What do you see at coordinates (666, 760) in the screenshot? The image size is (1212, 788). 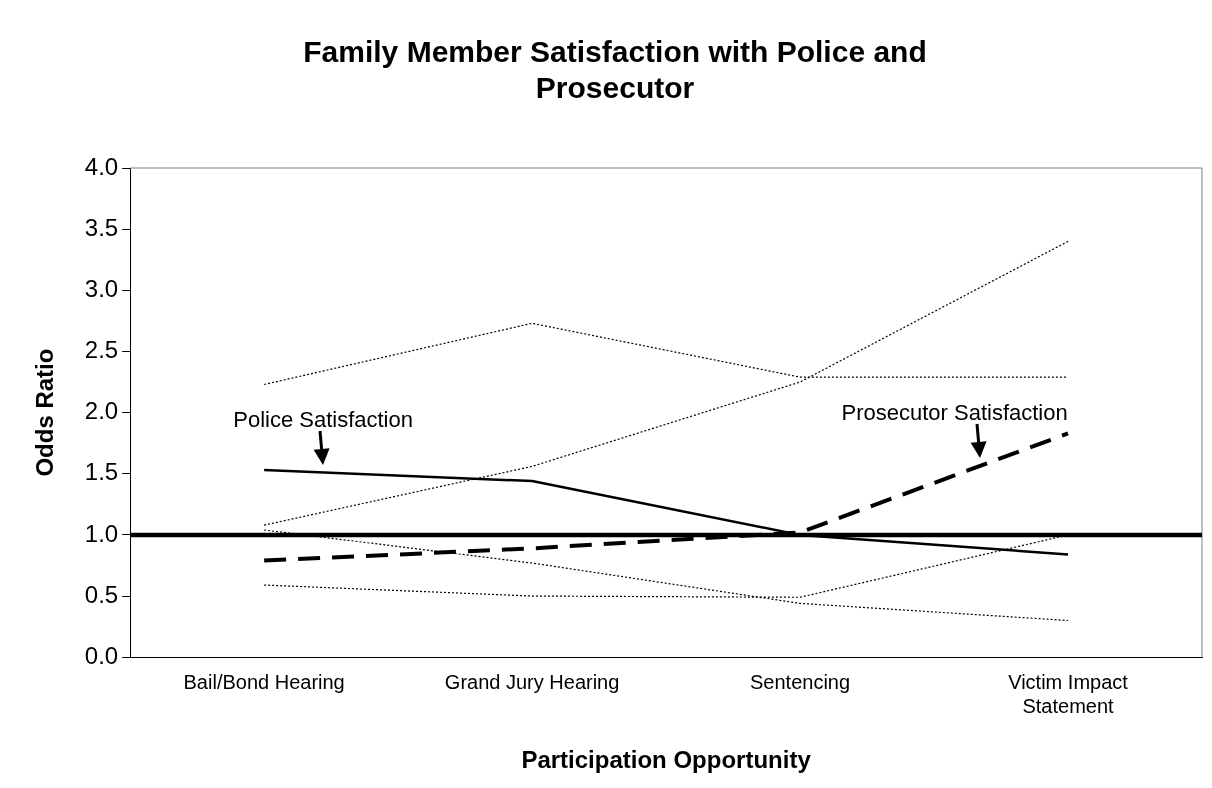 I see `x-axis-title: Participation Opportunity` at bounding box center [666, 760].